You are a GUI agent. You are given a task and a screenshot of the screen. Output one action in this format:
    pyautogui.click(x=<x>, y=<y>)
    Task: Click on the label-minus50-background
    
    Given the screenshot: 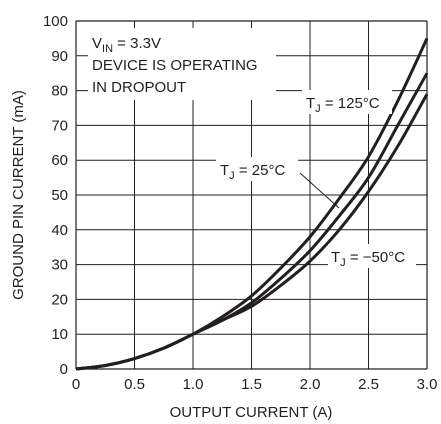 What is the action you would take?
    pyautogui.click(x=372, y=256)
    